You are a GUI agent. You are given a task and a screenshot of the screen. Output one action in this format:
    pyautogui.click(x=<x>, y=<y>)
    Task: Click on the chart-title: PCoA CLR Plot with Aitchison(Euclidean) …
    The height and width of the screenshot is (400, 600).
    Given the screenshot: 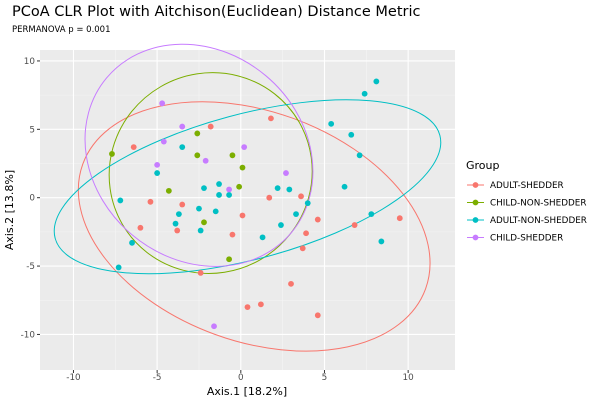 What is the action you would take?
    pyautogui.click(x=216, y=12)
    